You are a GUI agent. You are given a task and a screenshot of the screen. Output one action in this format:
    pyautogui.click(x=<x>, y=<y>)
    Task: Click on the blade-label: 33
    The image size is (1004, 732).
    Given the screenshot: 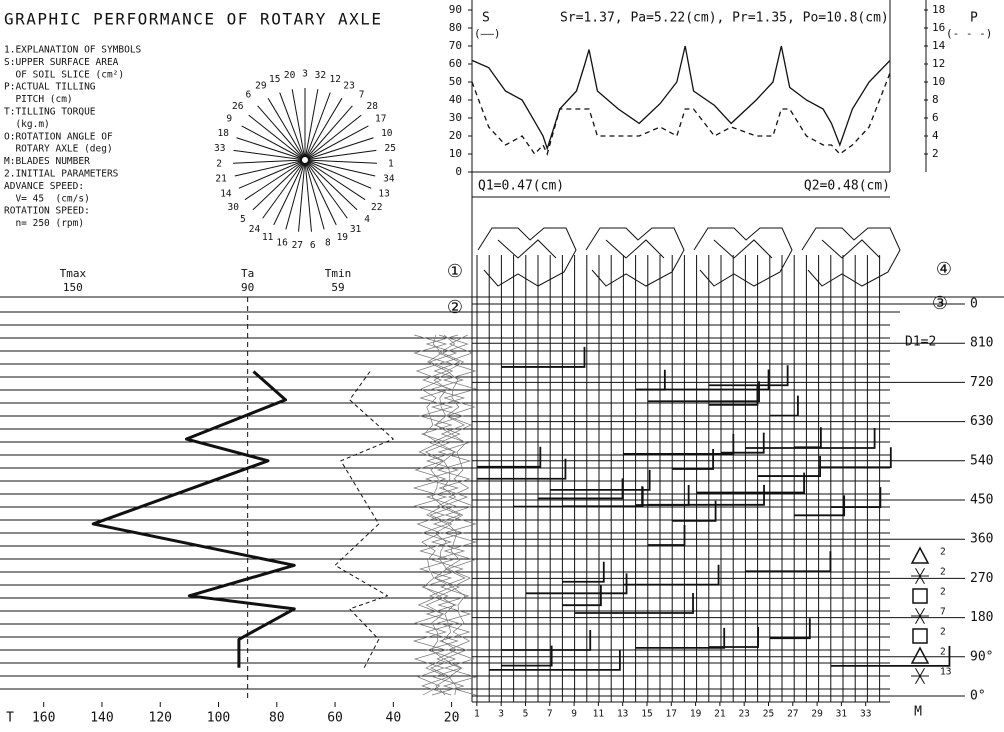 What is the action you would take?
    pyautogui.click(x=219, y=148)
    